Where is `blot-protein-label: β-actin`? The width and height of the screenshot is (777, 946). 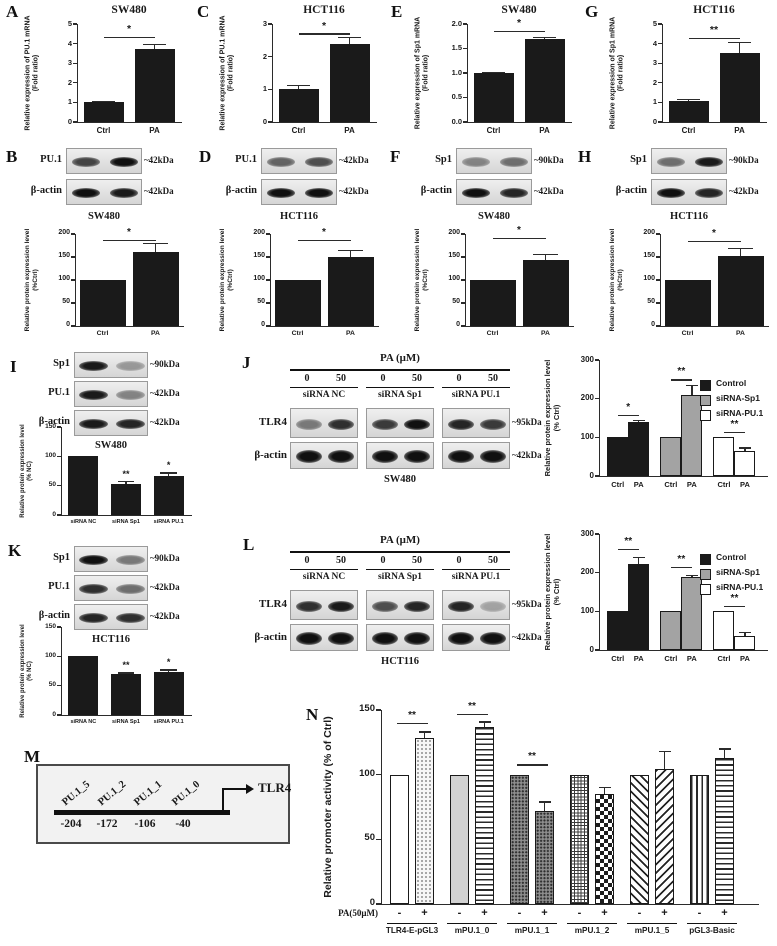
blot-protein-label: β-actin is located at coordinates (270, 454).